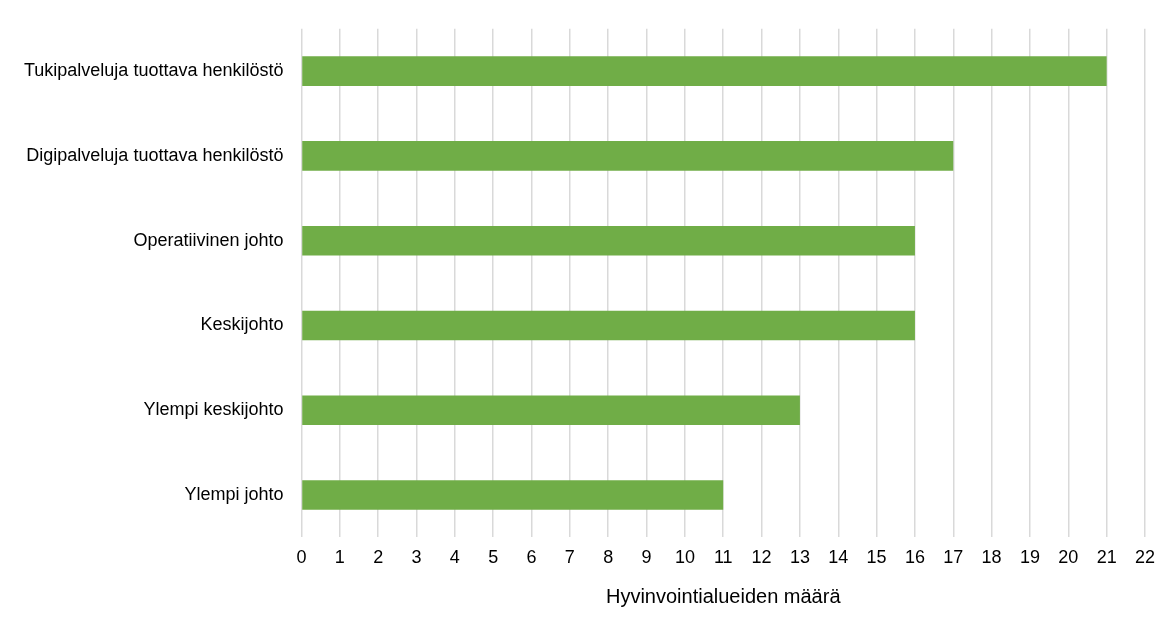  Describe the element at coordinates (761, 557) in the screenshot. I see `x-tick-label: 12` at that location.